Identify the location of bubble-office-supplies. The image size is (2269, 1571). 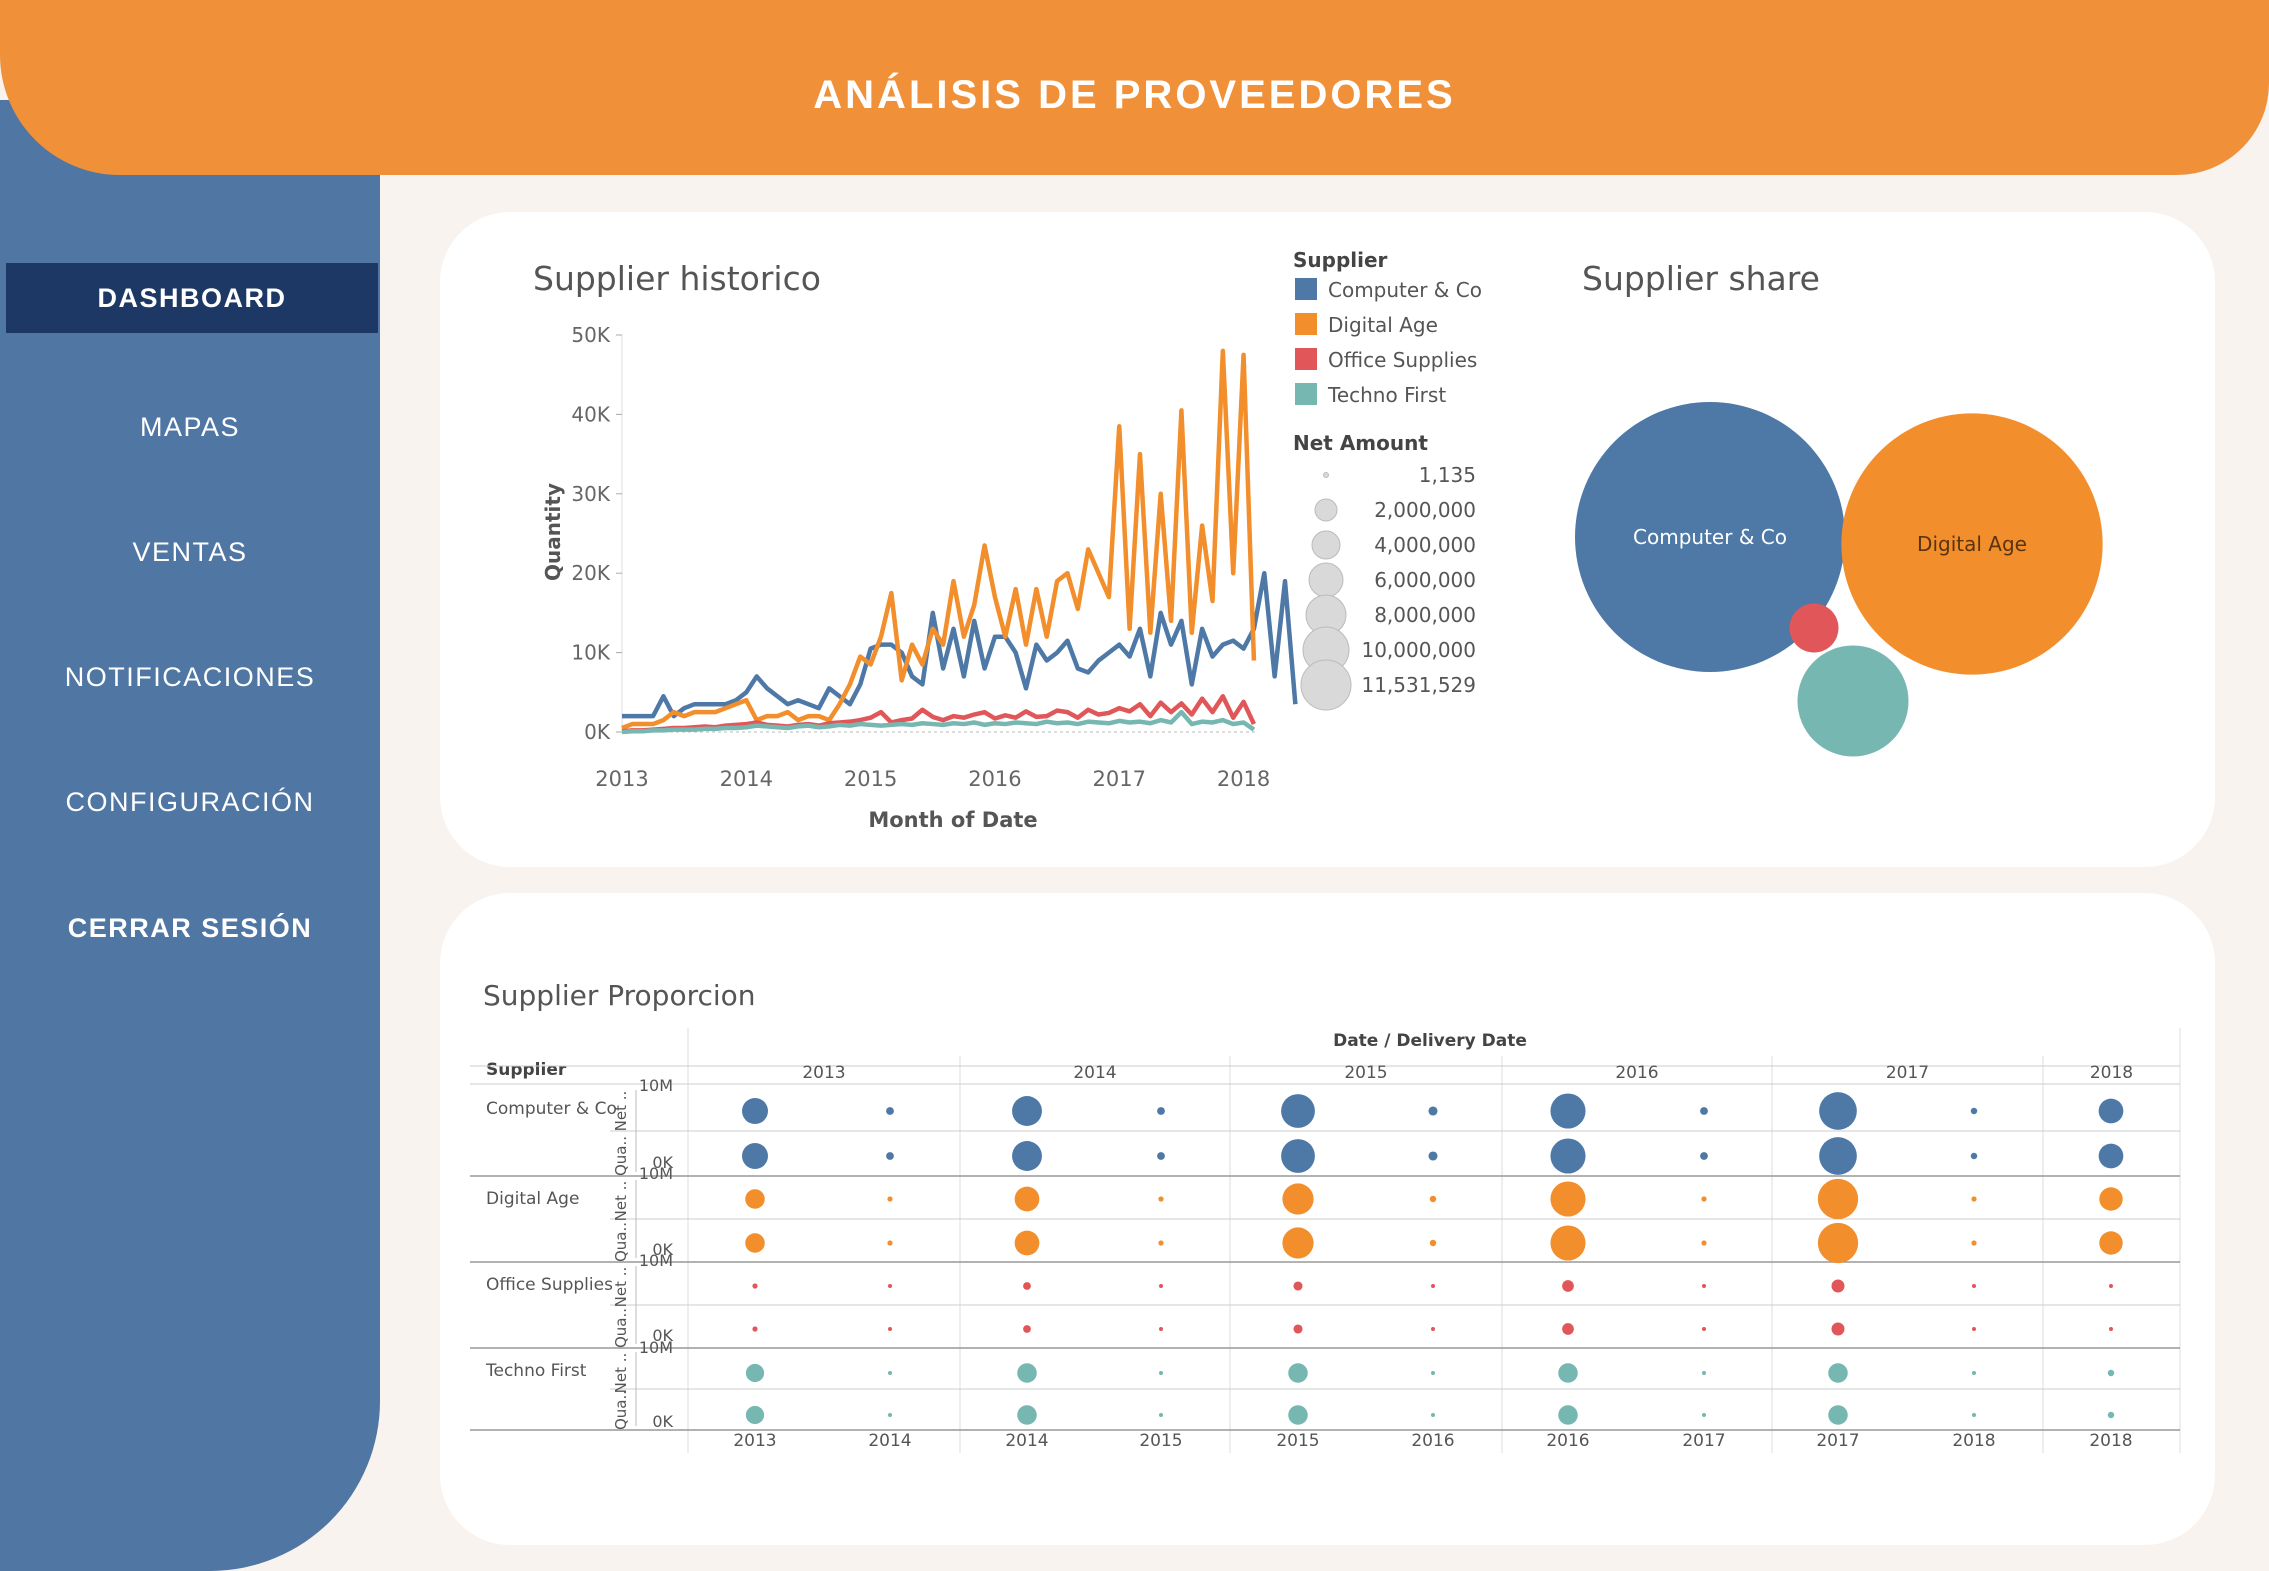
(1814, 628).